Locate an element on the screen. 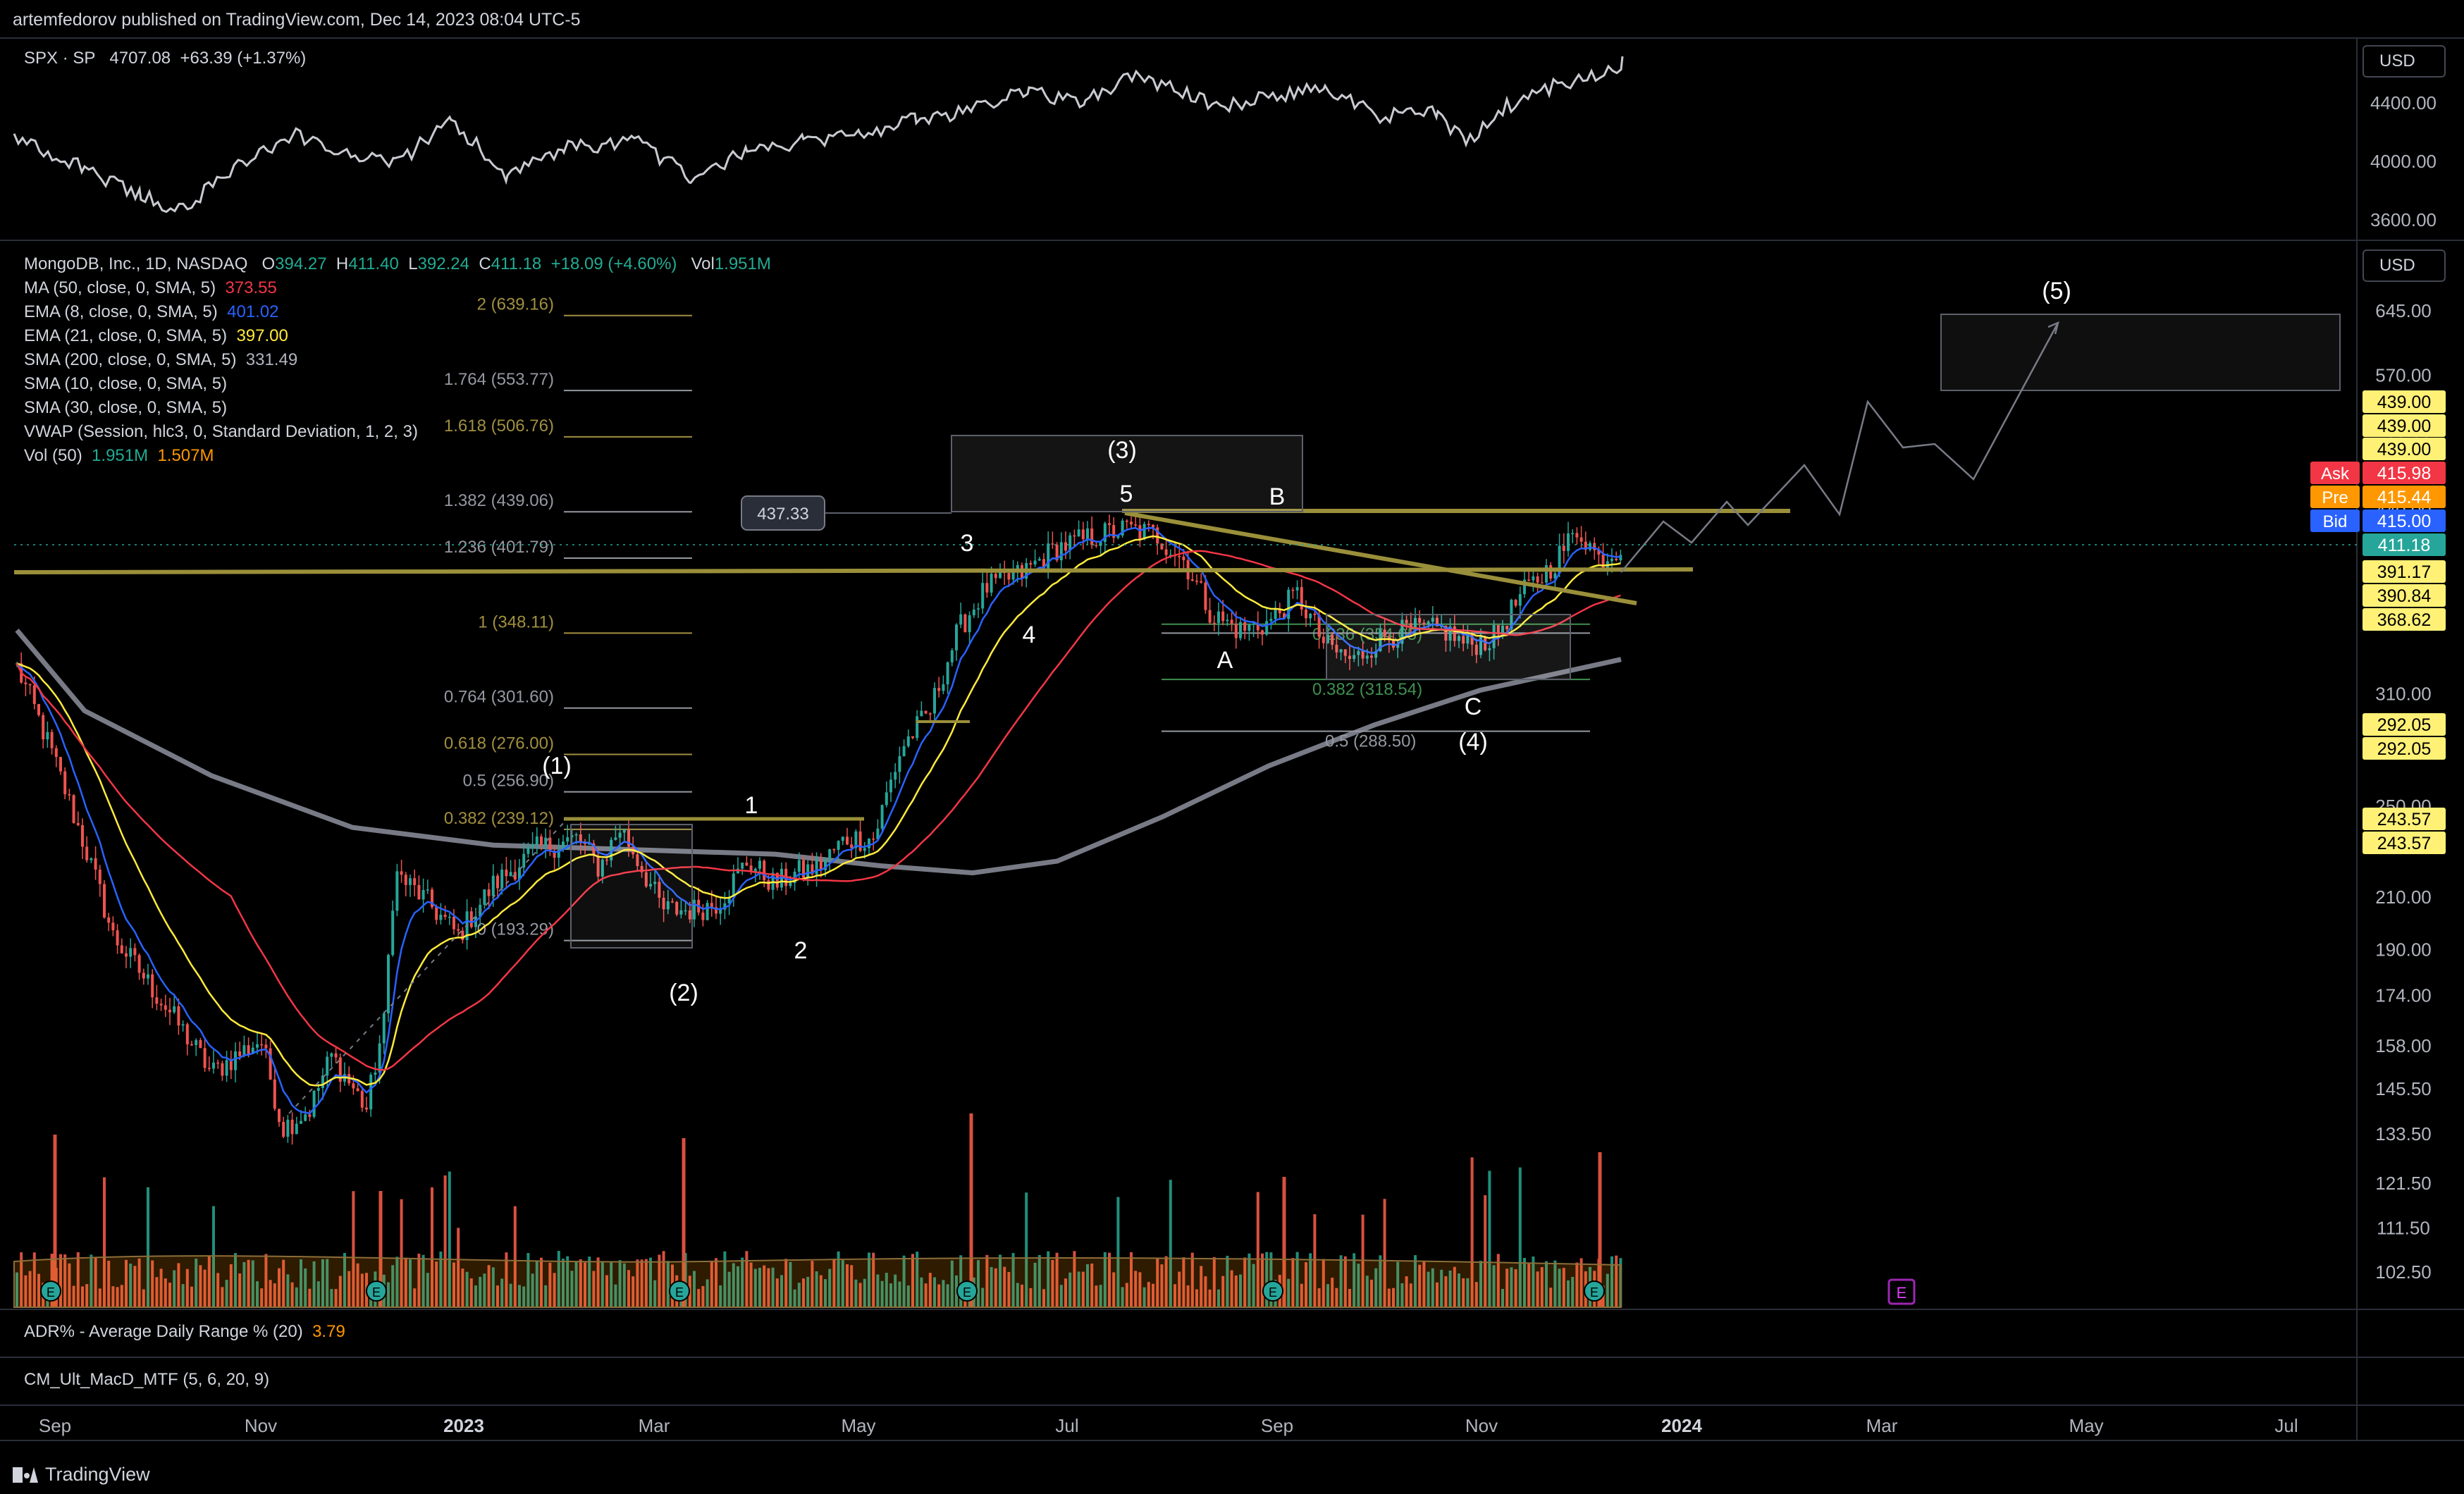 This screenshot has height=1494, width=2464. indicator-row: EMA (8, close, 0, SMA, 5) 401.02 is located at coordinates (397, 312).